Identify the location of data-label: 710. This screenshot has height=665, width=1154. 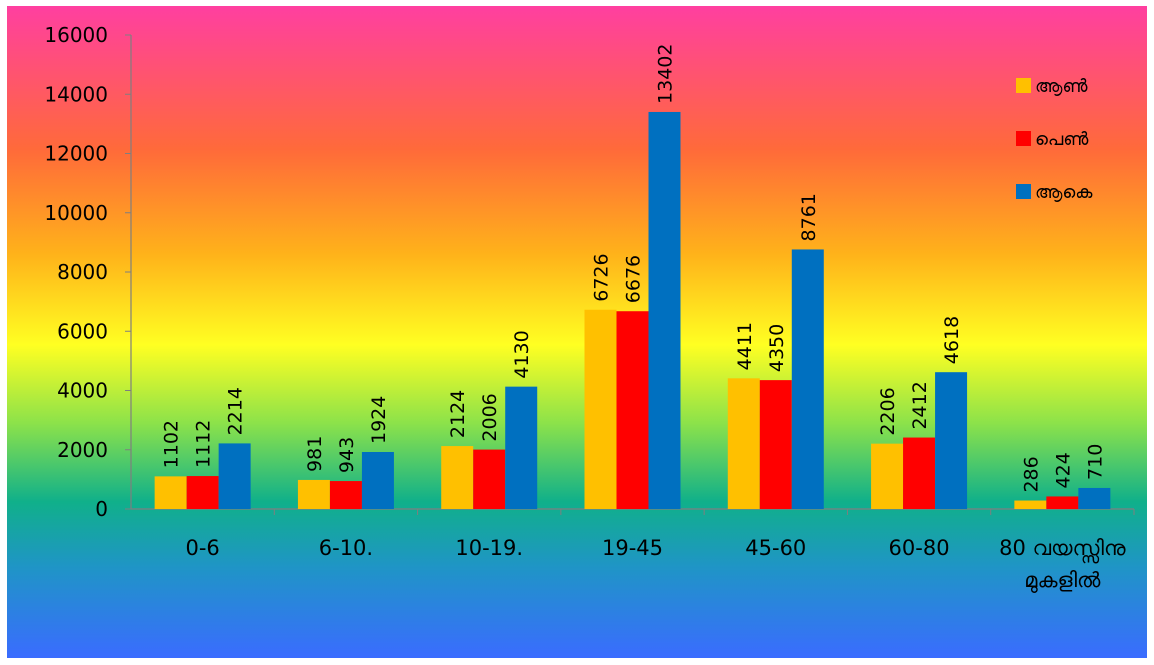
(1095, 462).